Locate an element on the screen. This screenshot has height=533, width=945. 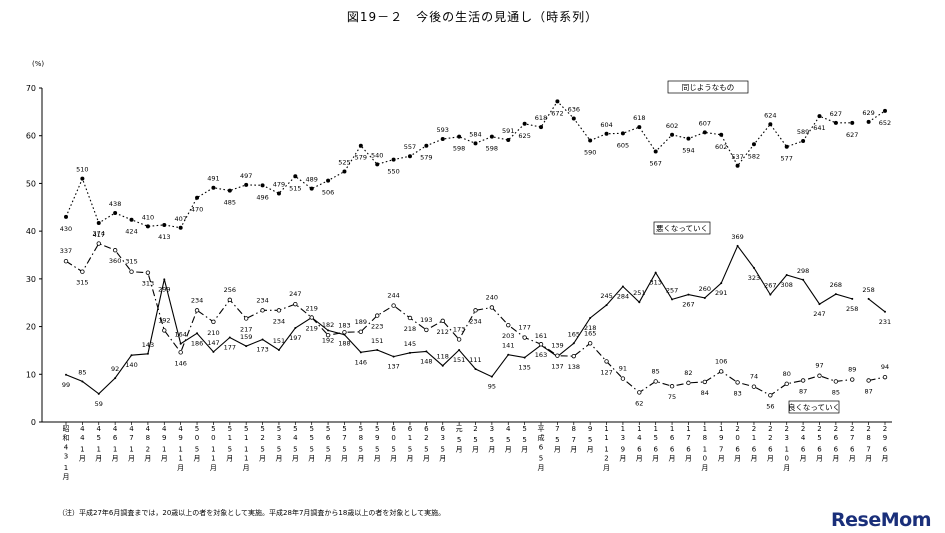
data-label: 138 is located at coordinates (574, 367).